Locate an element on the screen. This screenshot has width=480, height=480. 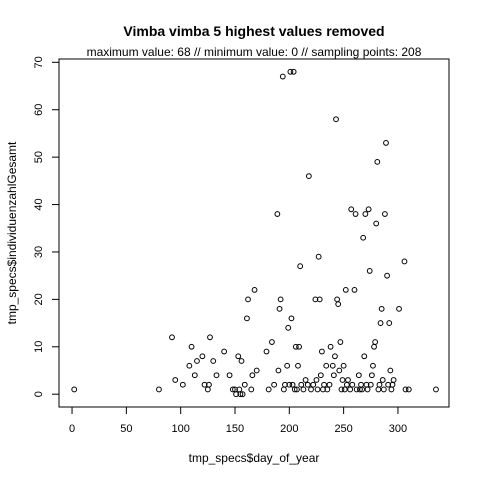
y-axis-label: tmp_specs$individuenzahlGesamt is located at coordinates (12, 232).